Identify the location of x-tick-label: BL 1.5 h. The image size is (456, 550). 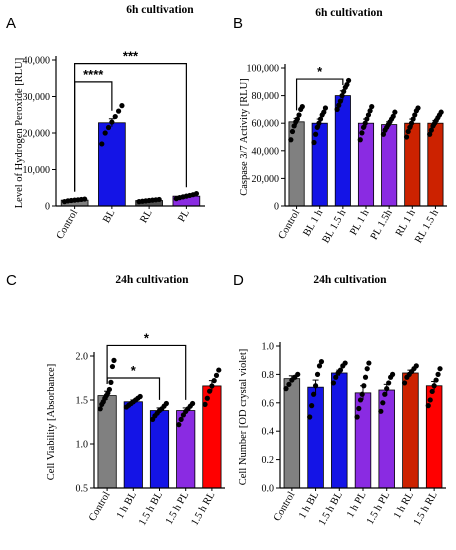
(335, 226).